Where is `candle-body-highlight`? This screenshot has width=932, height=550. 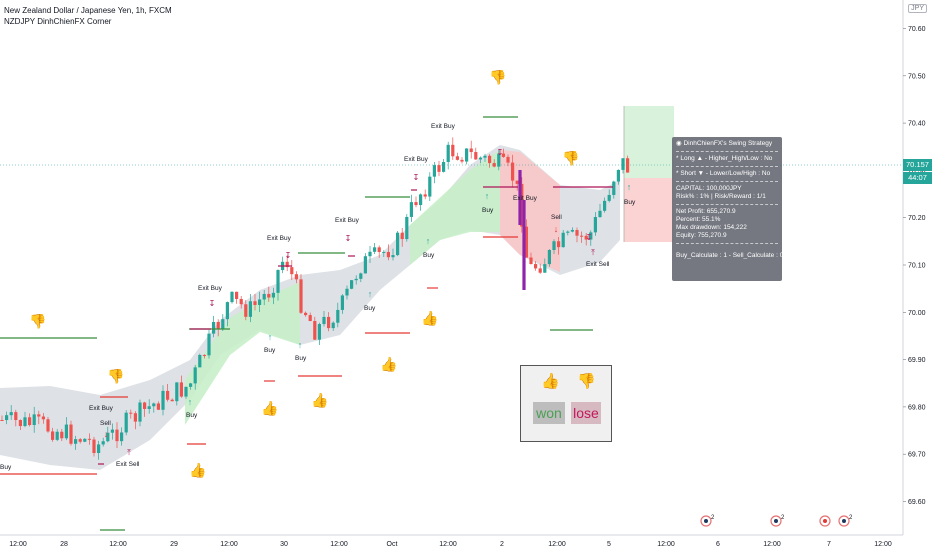 candle-body-highlight is located at coordinates (524, 245).